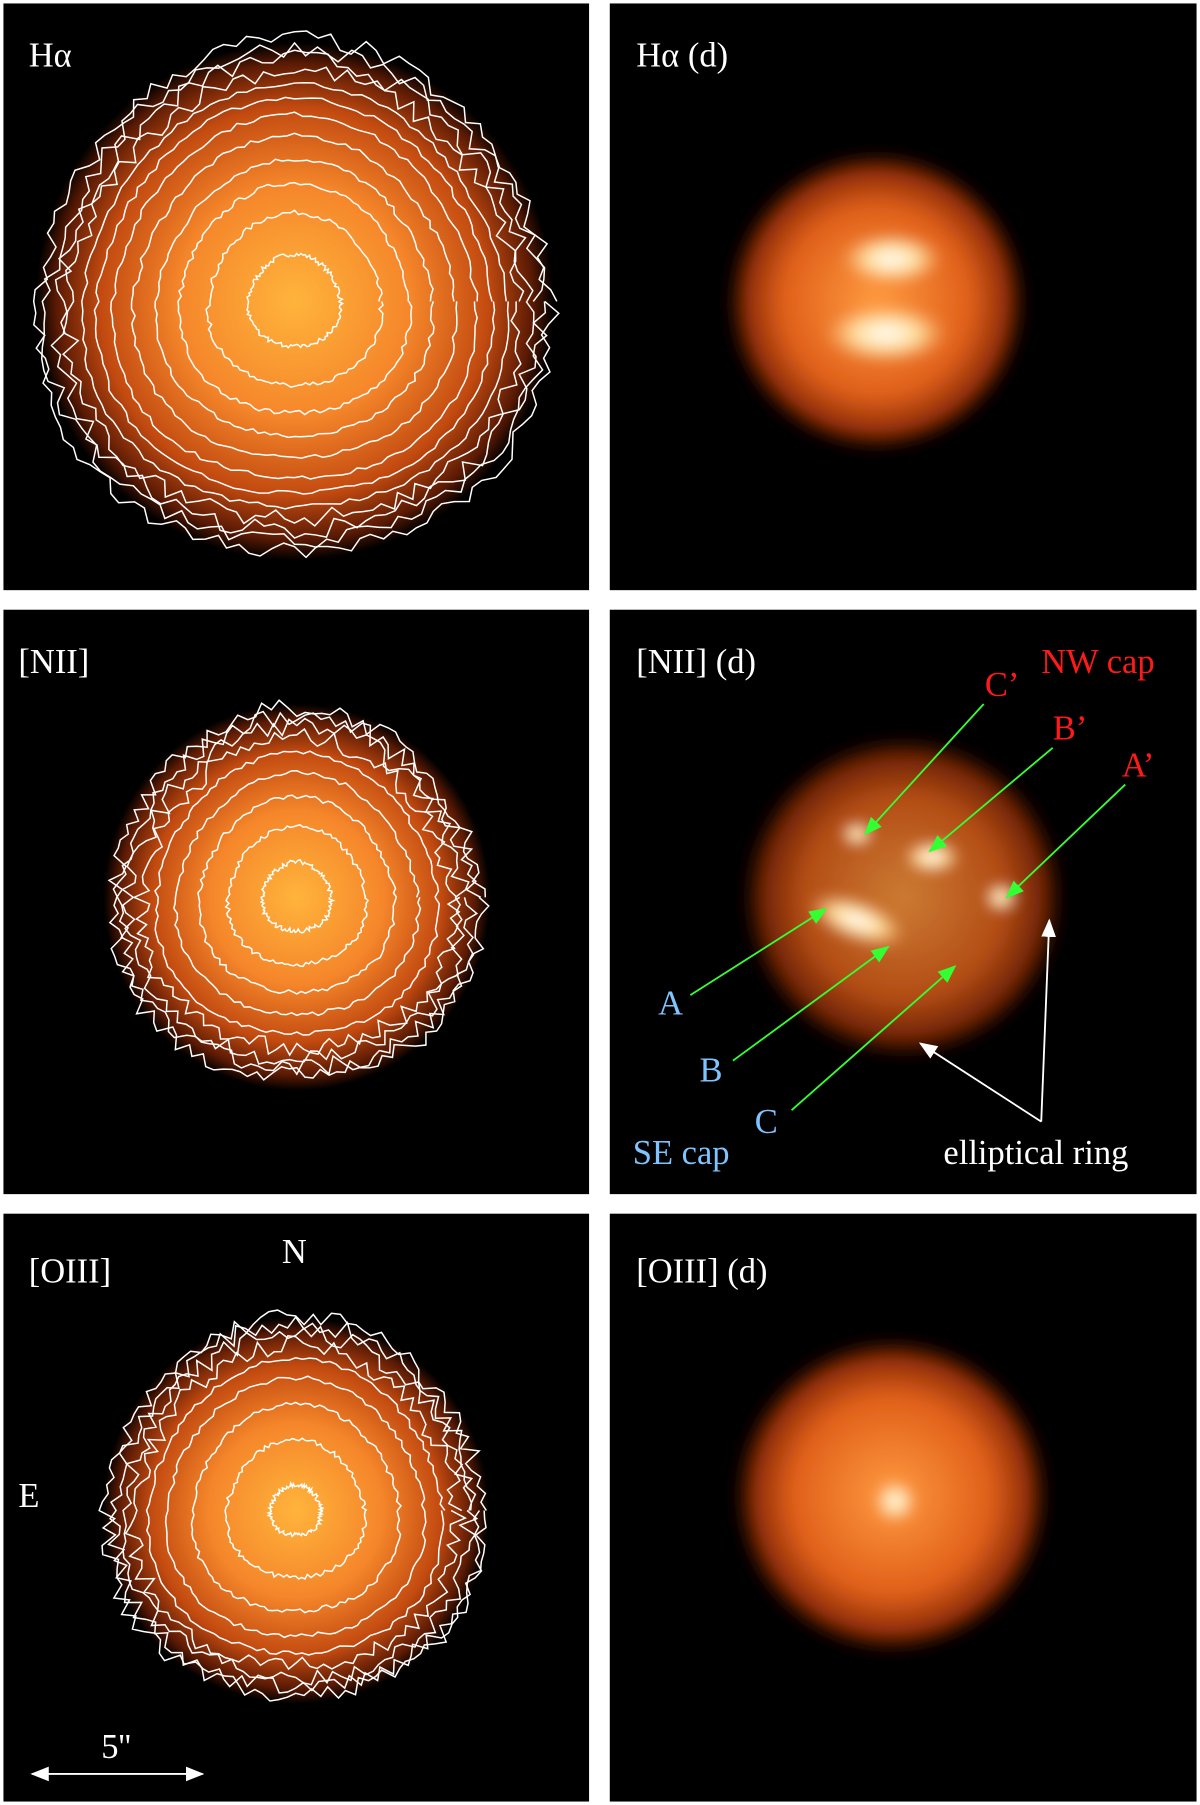  What do you see at coordinates (50, 56) in the screenshot?
I see `panel-label: Hα` at bounding box center [50, 56].